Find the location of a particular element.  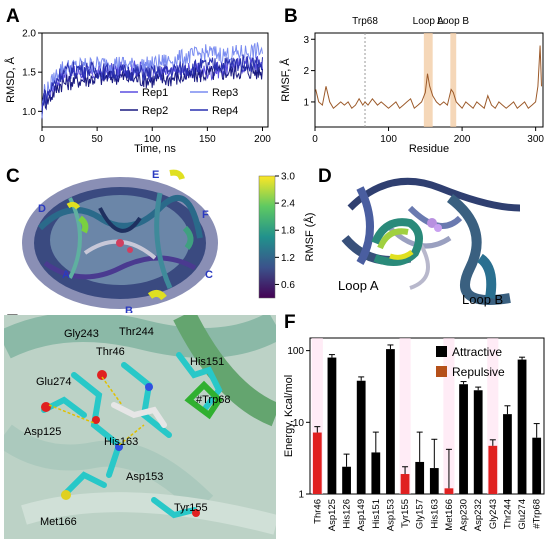

rmsd-series-rep4 is located at coordinates (152, 84).